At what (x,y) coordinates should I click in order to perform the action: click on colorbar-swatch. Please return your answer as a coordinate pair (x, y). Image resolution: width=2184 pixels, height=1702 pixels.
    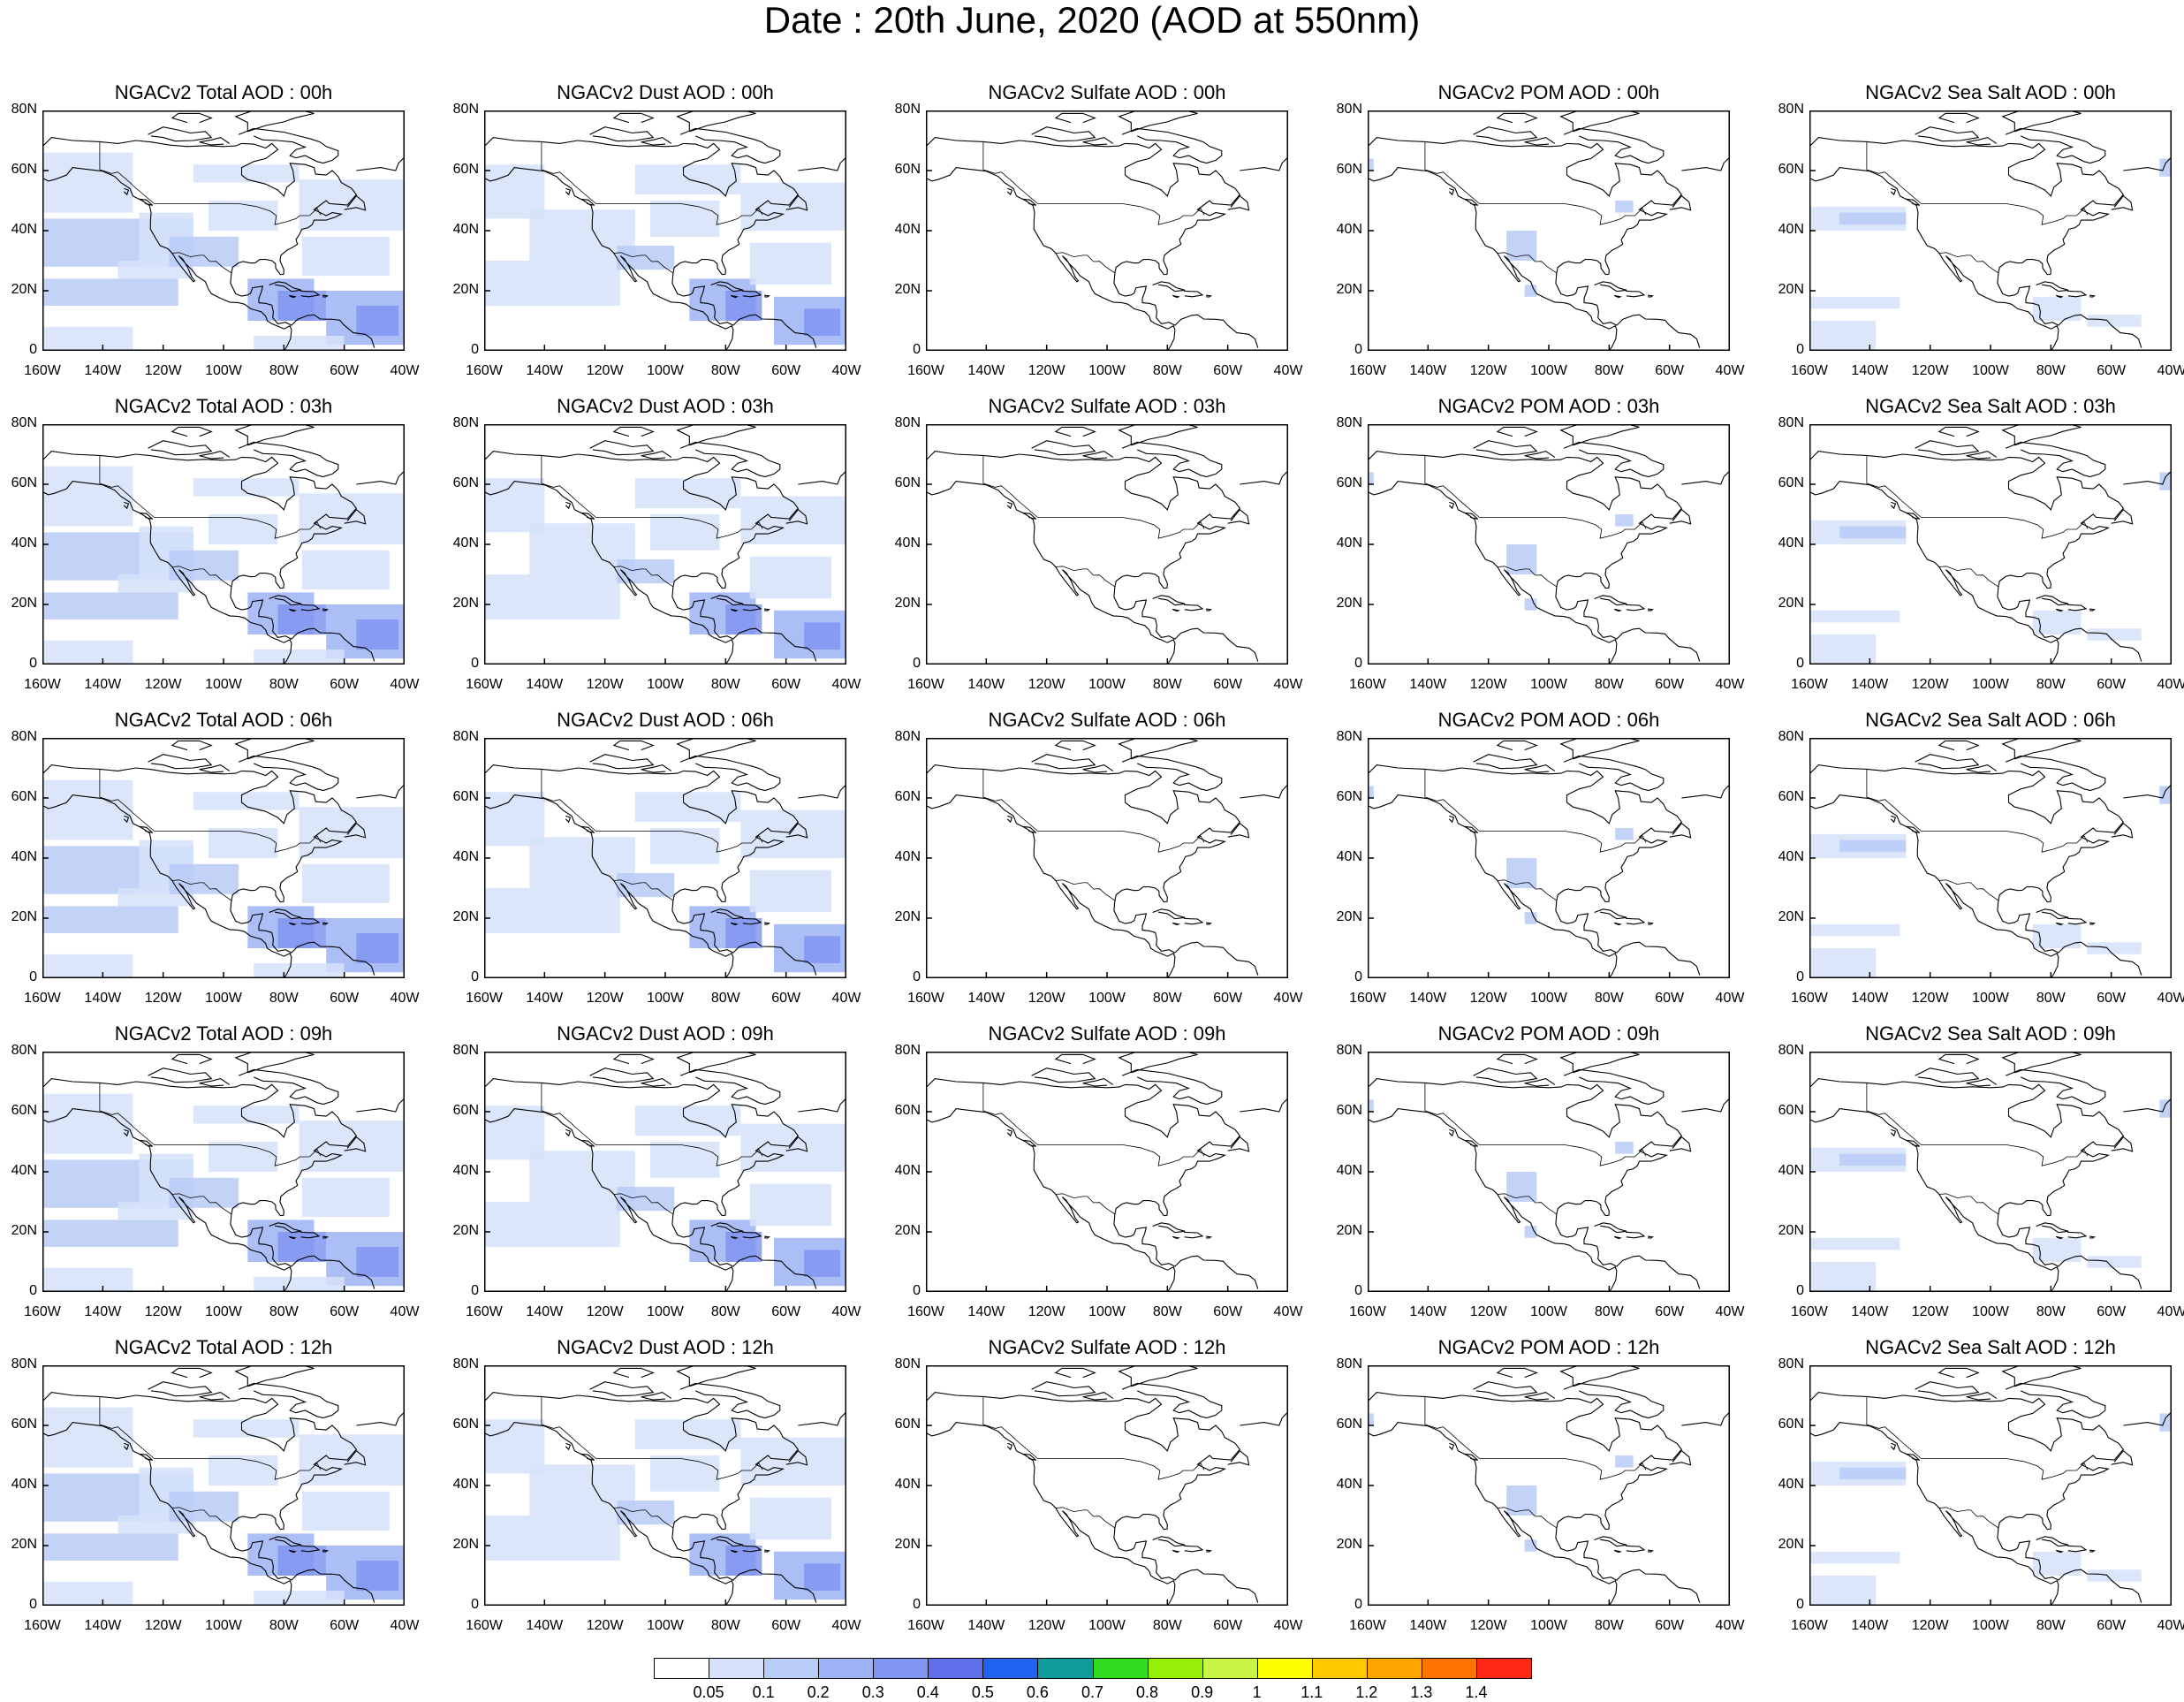
    Looking at the image, I should click on (737, 1668).